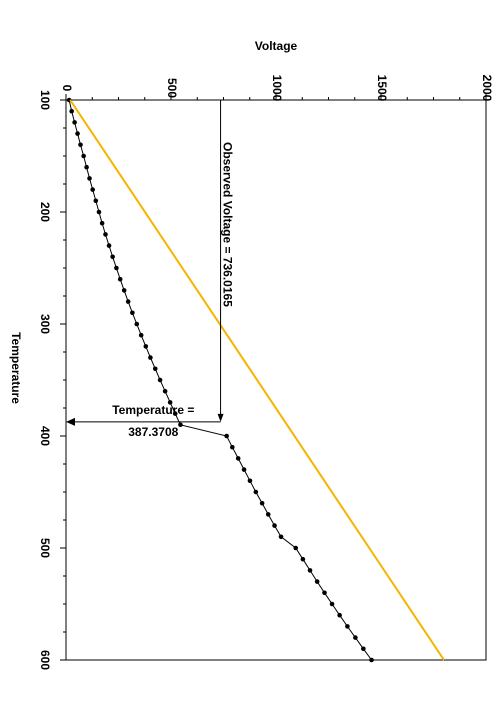 This screenshot has width=498, height=720. Describe the element at coordinates (45, 548) in the screenshot. I see `temperature-tick-label: 500` at that location.